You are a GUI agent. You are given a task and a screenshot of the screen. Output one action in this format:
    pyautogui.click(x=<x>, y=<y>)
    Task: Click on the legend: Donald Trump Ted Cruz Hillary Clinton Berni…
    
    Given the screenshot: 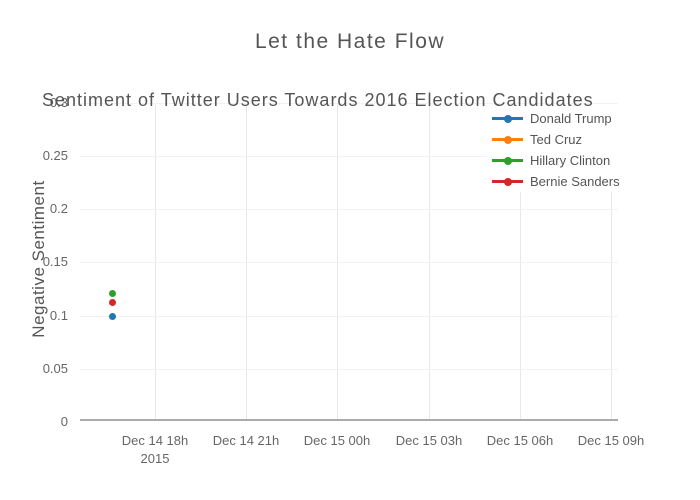 What is the action you would take?
    pyautogui.click(x=566, y=148)
    